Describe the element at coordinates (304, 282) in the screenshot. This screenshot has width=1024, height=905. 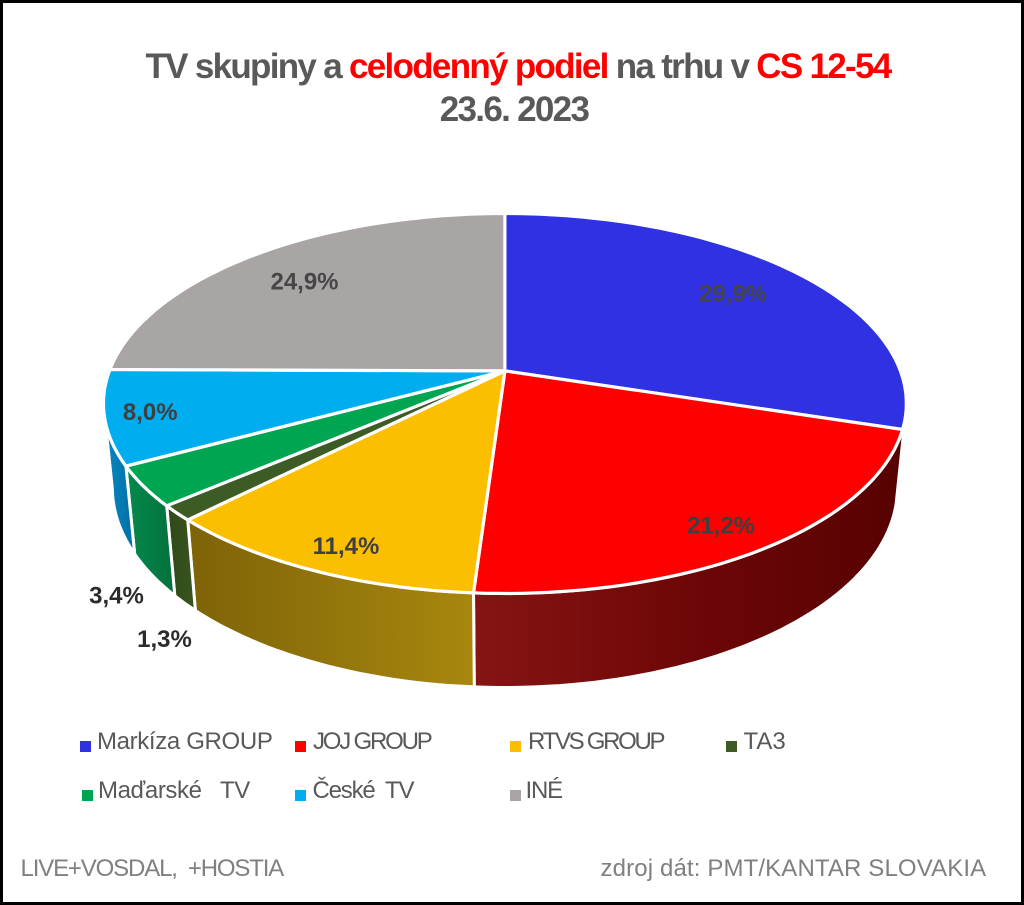
I see `svg-text: 24,9%` at that location.